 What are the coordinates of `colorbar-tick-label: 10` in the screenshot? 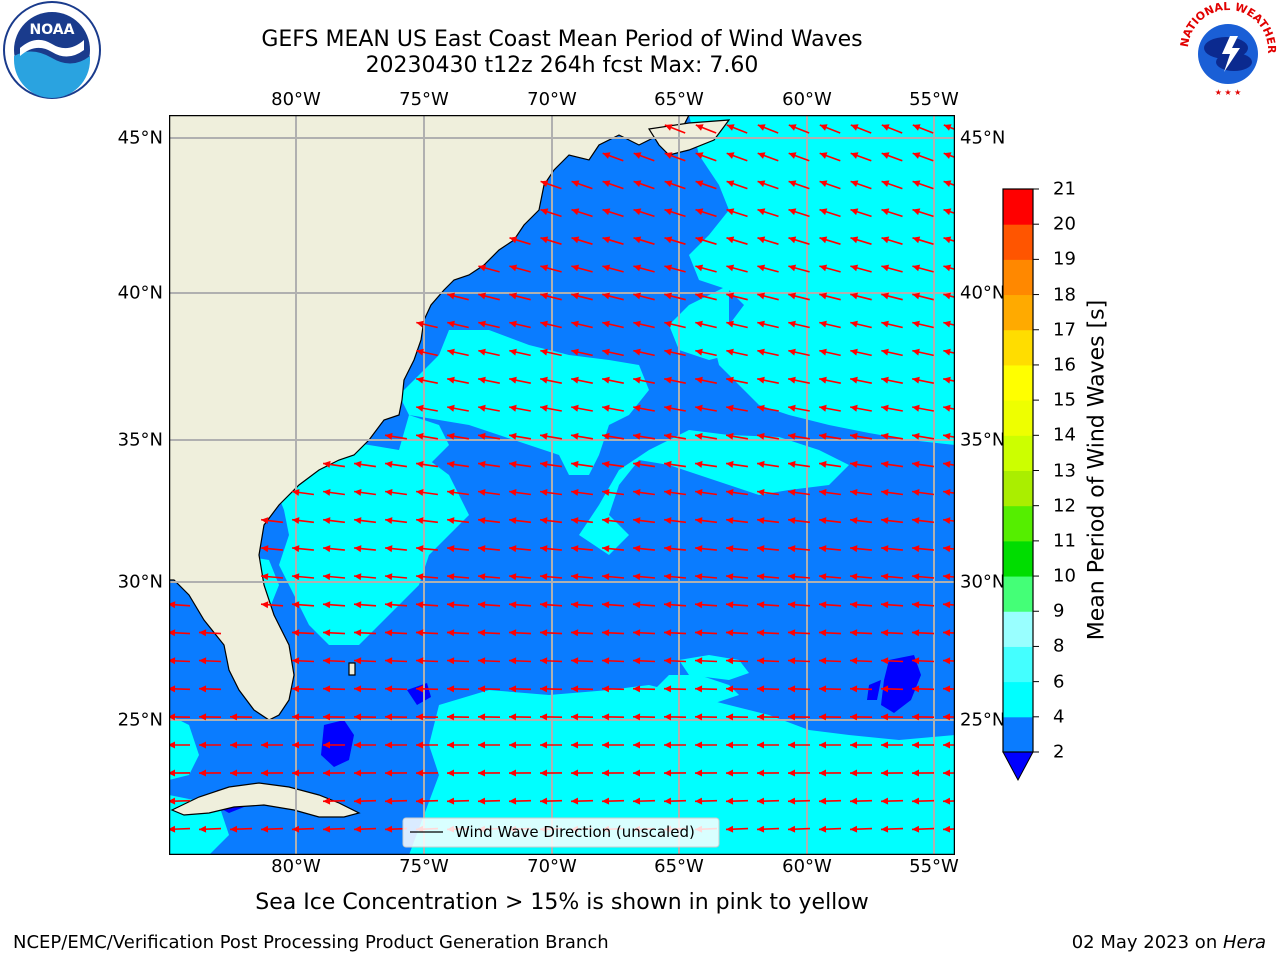 It's located at (1064, 576).